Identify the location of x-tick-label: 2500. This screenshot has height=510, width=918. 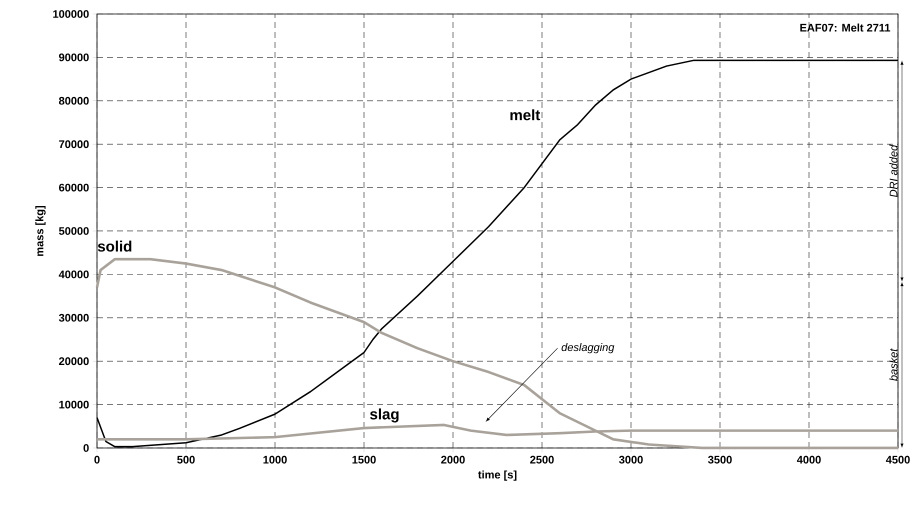
(542, 460).